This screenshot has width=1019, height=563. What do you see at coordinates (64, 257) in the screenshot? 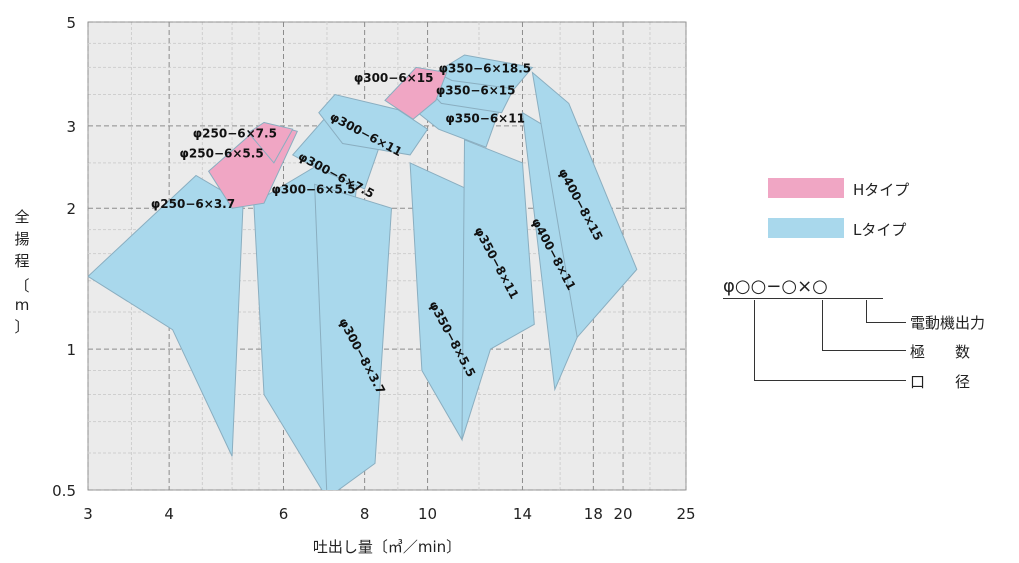
I see `y-tick-labels: 0.5 1 2 3 5` at bounding box center [64, 257].